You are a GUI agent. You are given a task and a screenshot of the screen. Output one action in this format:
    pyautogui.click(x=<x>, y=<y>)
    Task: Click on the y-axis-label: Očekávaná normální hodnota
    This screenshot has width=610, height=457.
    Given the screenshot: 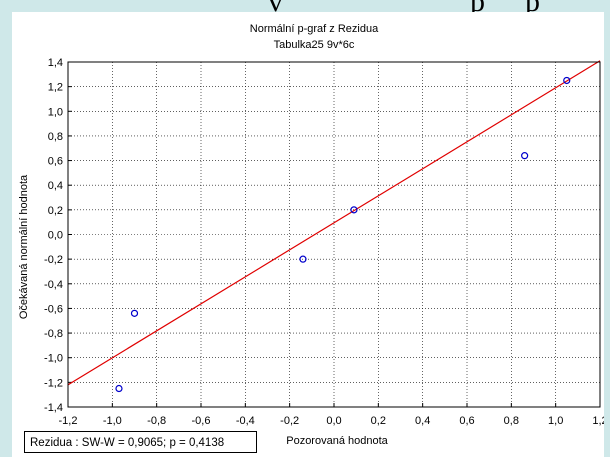 What is the action you would take?
    pyautogui.click(x=24, y=246)
    